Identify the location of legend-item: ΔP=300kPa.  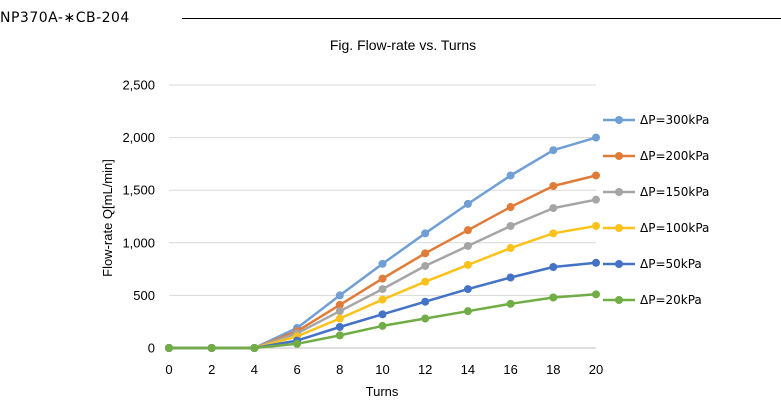
(656, 120).